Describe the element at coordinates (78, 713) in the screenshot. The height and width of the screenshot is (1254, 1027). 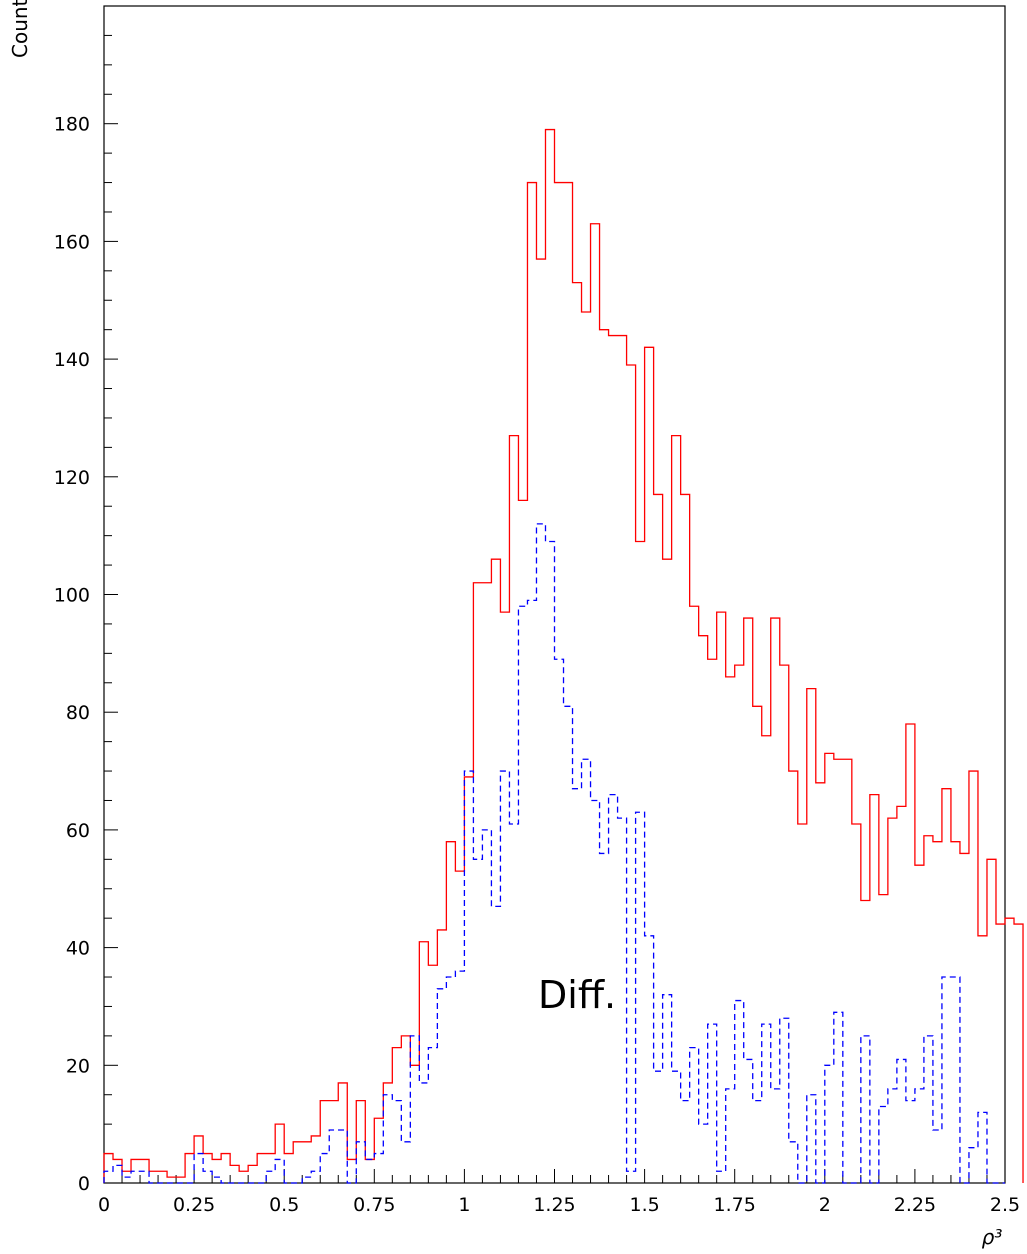
I see `y-tick-label: 80` at that location.